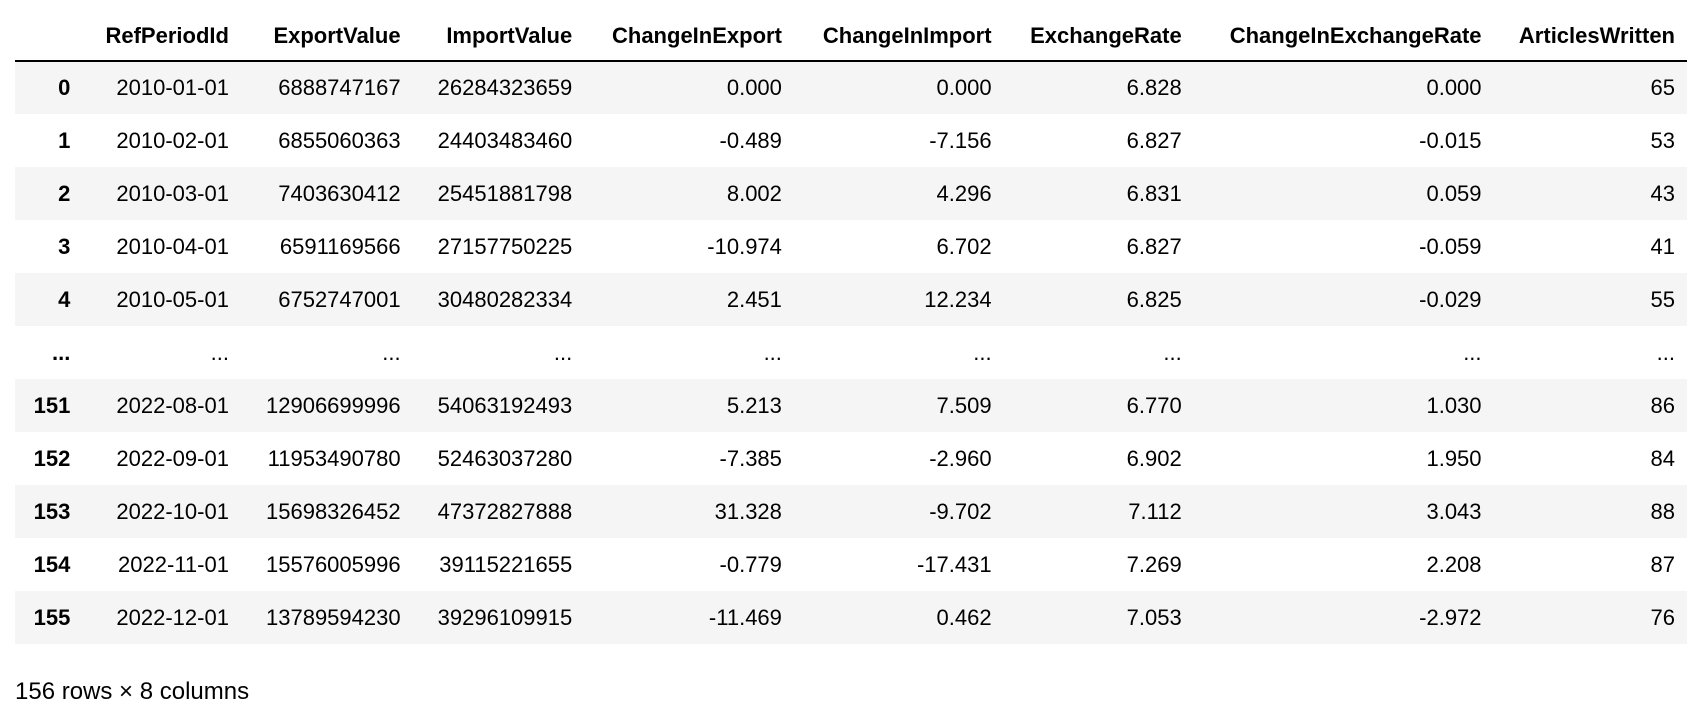 The width and height of the screenshot is (1702, 722). What do you see at coordinates (898, 37) in the screenshot?
I see `column-header-changeinimport: ChangeInImport` at bounding box center [898, 37].